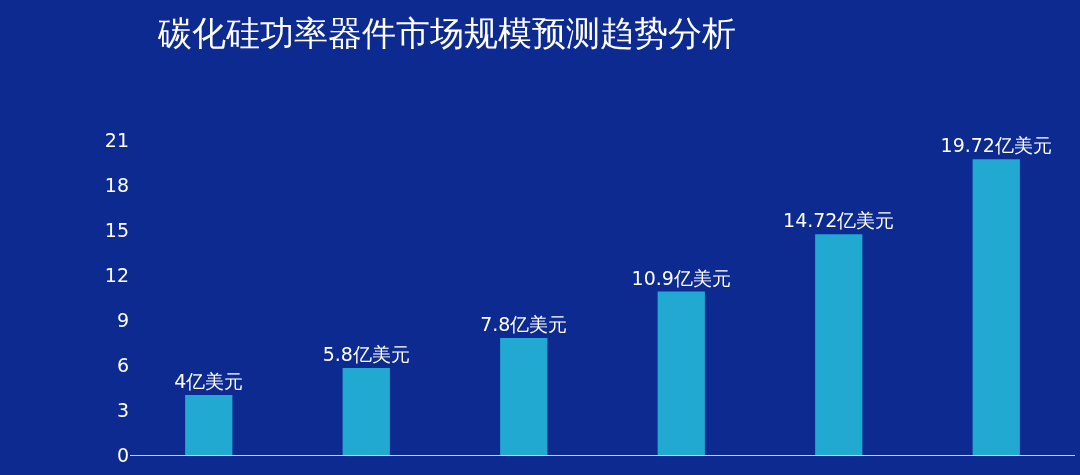  Describe the element at coordinates (116, 184) in the screenshot. I see `y-tick-label: 18` at that location.